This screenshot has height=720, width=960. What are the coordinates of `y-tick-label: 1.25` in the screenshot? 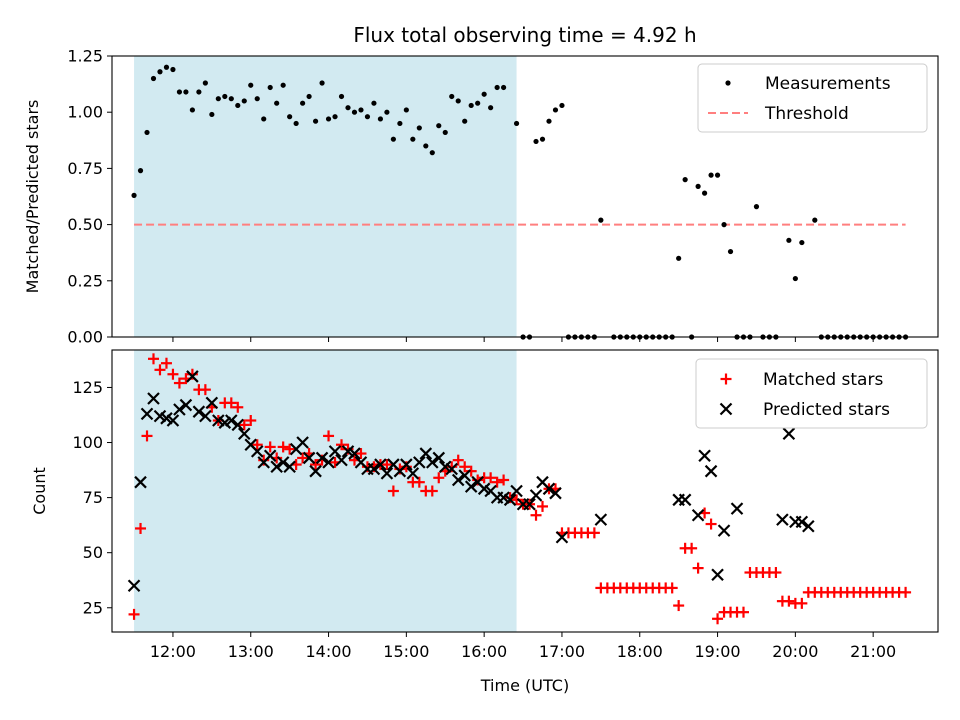 It's located at (85, 56).